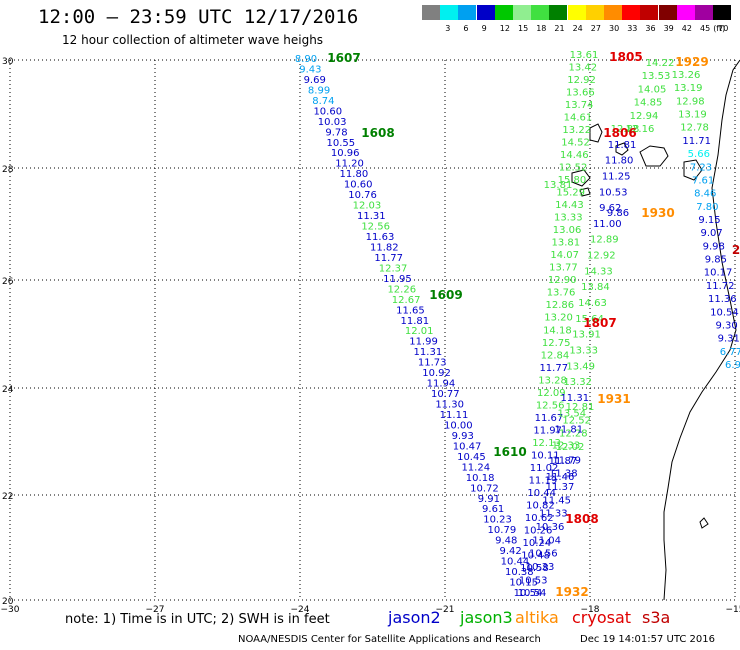 The width and height of the screenshot is (740, 650). I want to click on swh-value: 11.45, so click(556, 500).